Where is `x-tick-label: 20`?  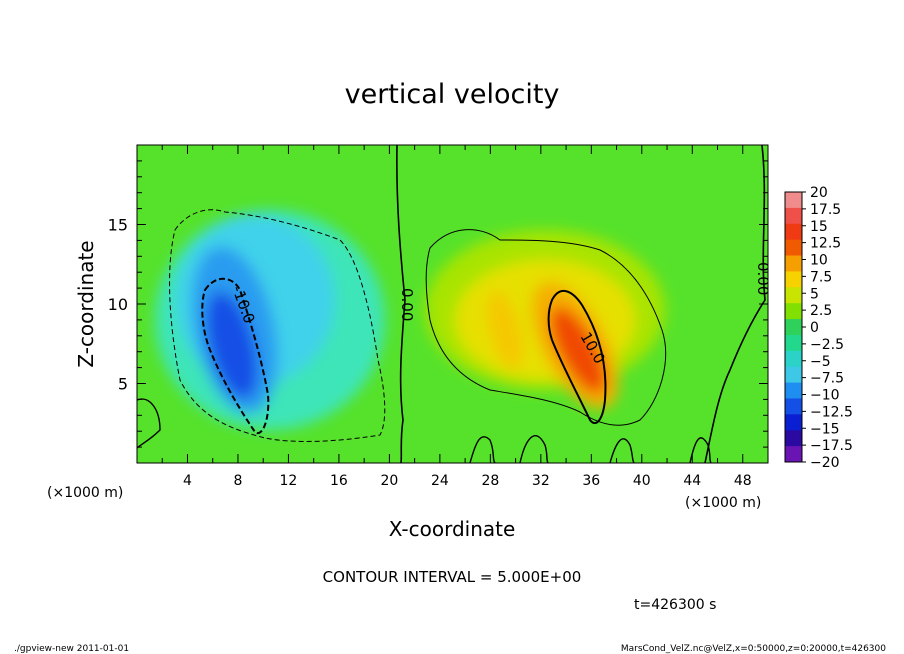 x-tick-label: 20 is located at coordinates (389, 481).